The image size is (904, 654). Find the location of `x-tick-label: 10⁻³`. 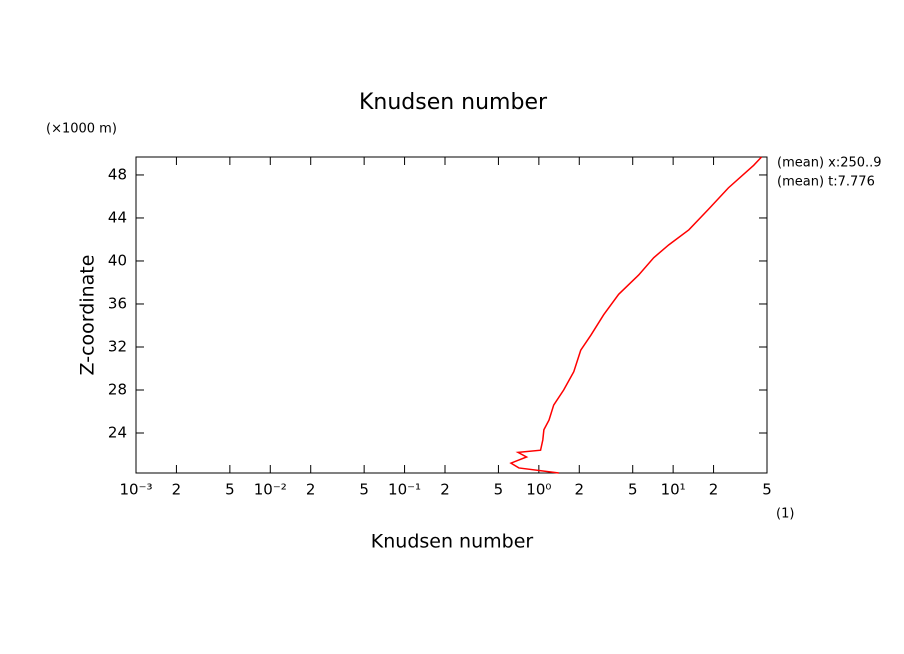

x-tick-label: 10⁻³ is located at coordinates (135, 490).